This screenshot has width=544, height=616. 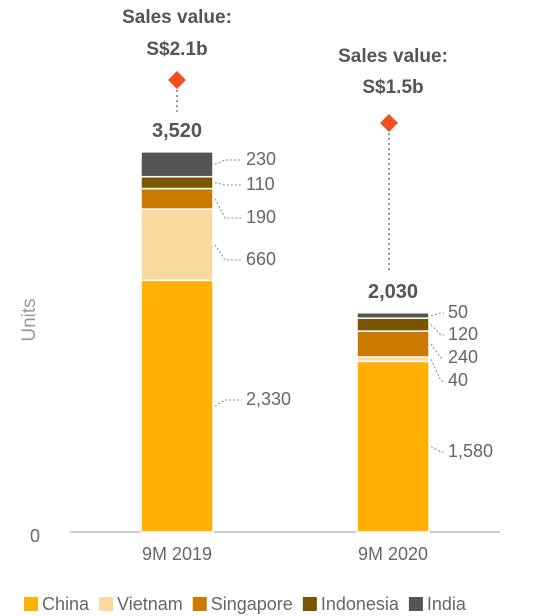 What do you see at coordinates (360, 604) in the screenshot?
I see `legend-label: Indonesia` at bounding box center [360, 604].